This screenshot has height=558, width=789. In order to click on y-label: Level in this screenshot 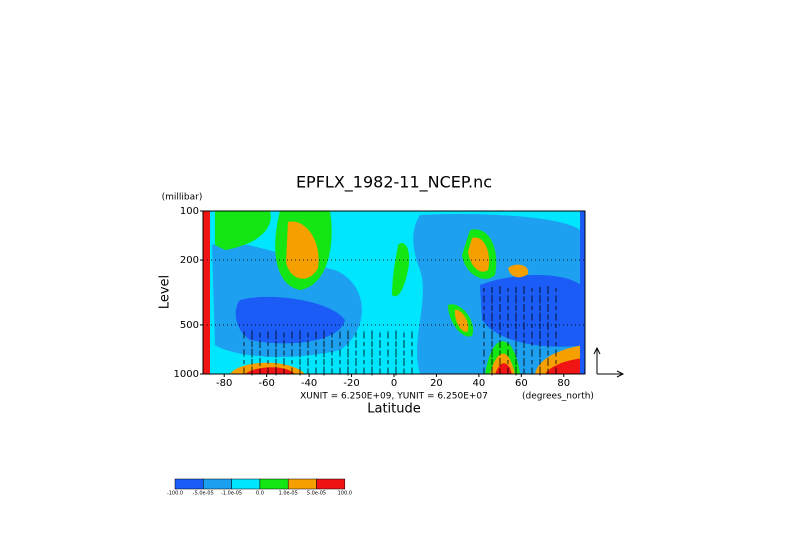, I will do `click(165, 292)`.